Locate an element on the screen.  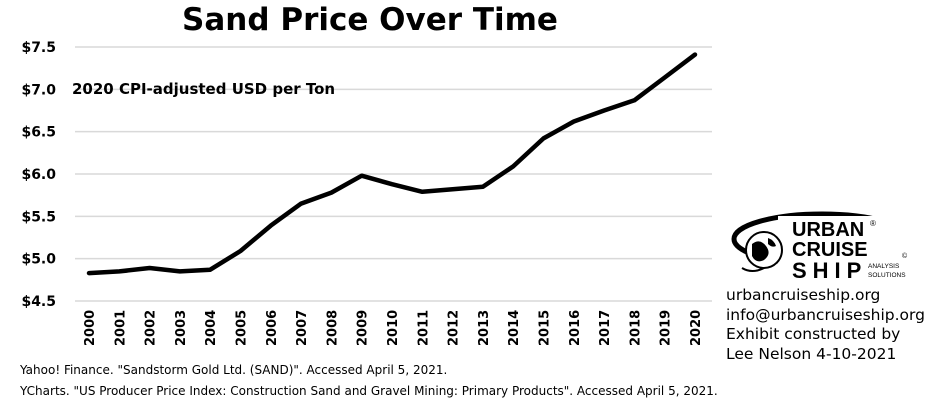
x-tick-label: 2015 is located at coordinates (545, 328).